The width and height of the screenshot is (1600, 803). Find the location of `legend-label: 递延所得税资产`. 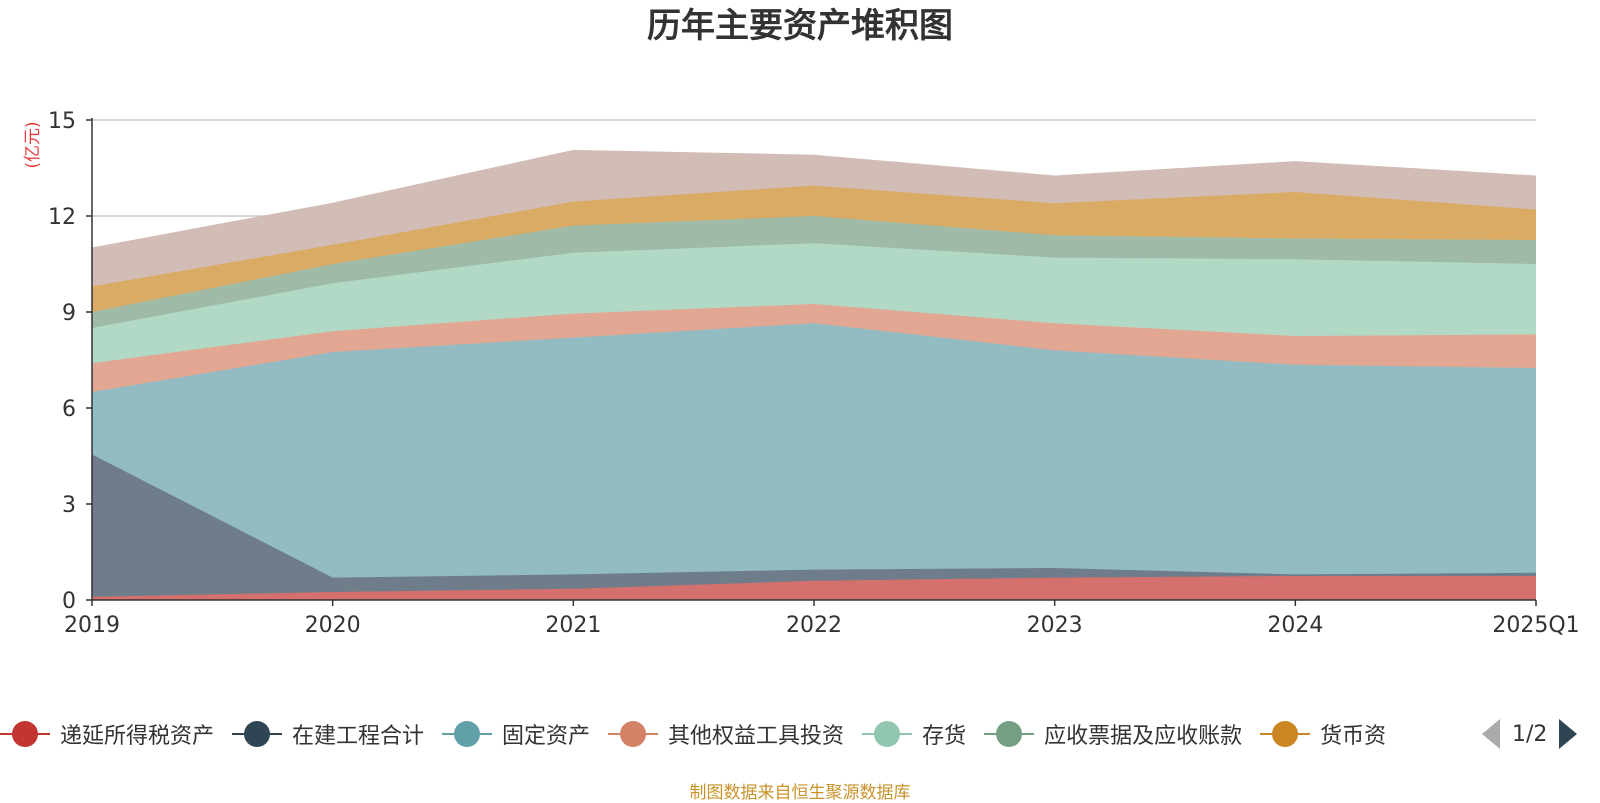

legend-label: 递延所得税资产 is located at coordinates (137, 736).